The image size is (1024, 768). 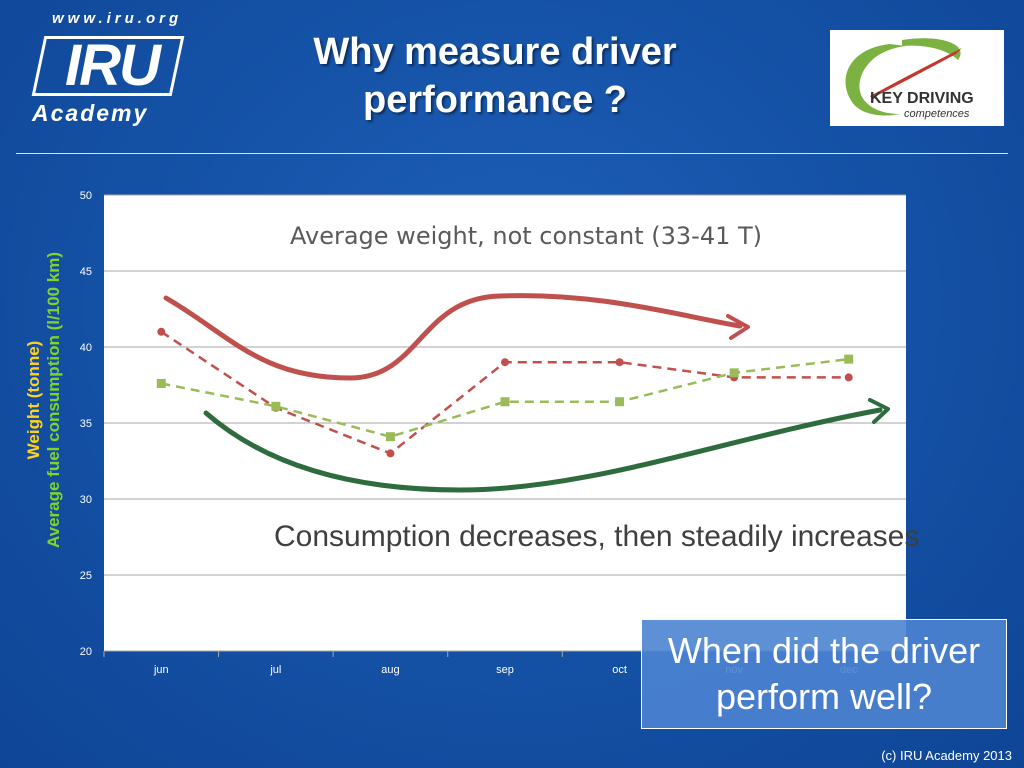 What do you see at coordinates (86, 652) in the screenshot?
I see `y-tick-label: 20` at bounding box center [86, 652].